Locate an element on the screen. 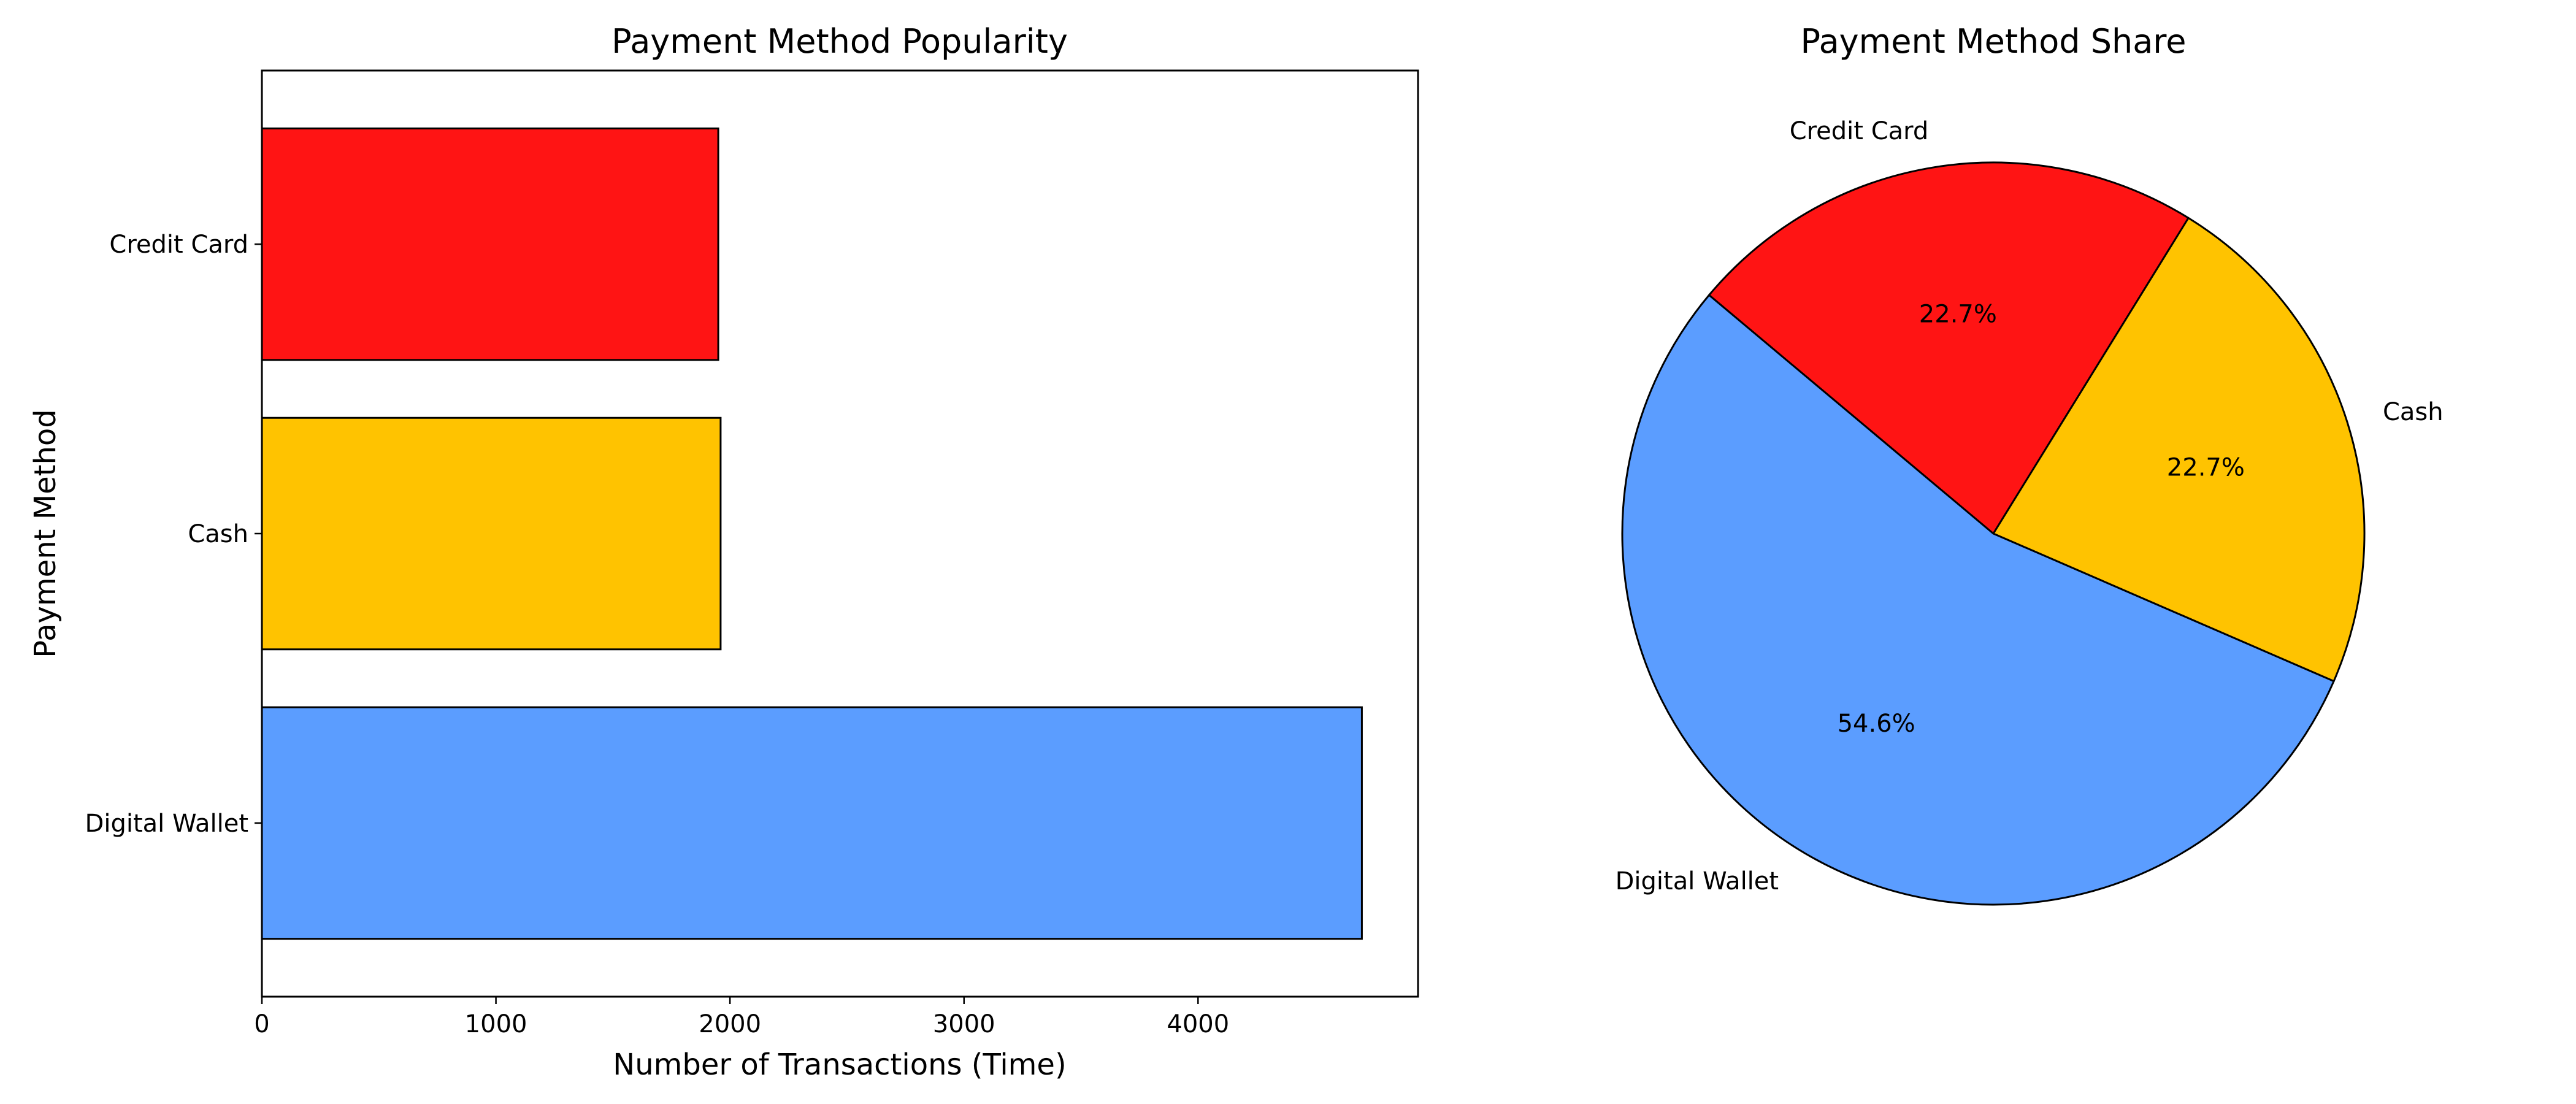 This screenshot has width=2576, height=1104. pie-label-digital-wallet: Digital Wallet is located at coordinates (1697, 881).